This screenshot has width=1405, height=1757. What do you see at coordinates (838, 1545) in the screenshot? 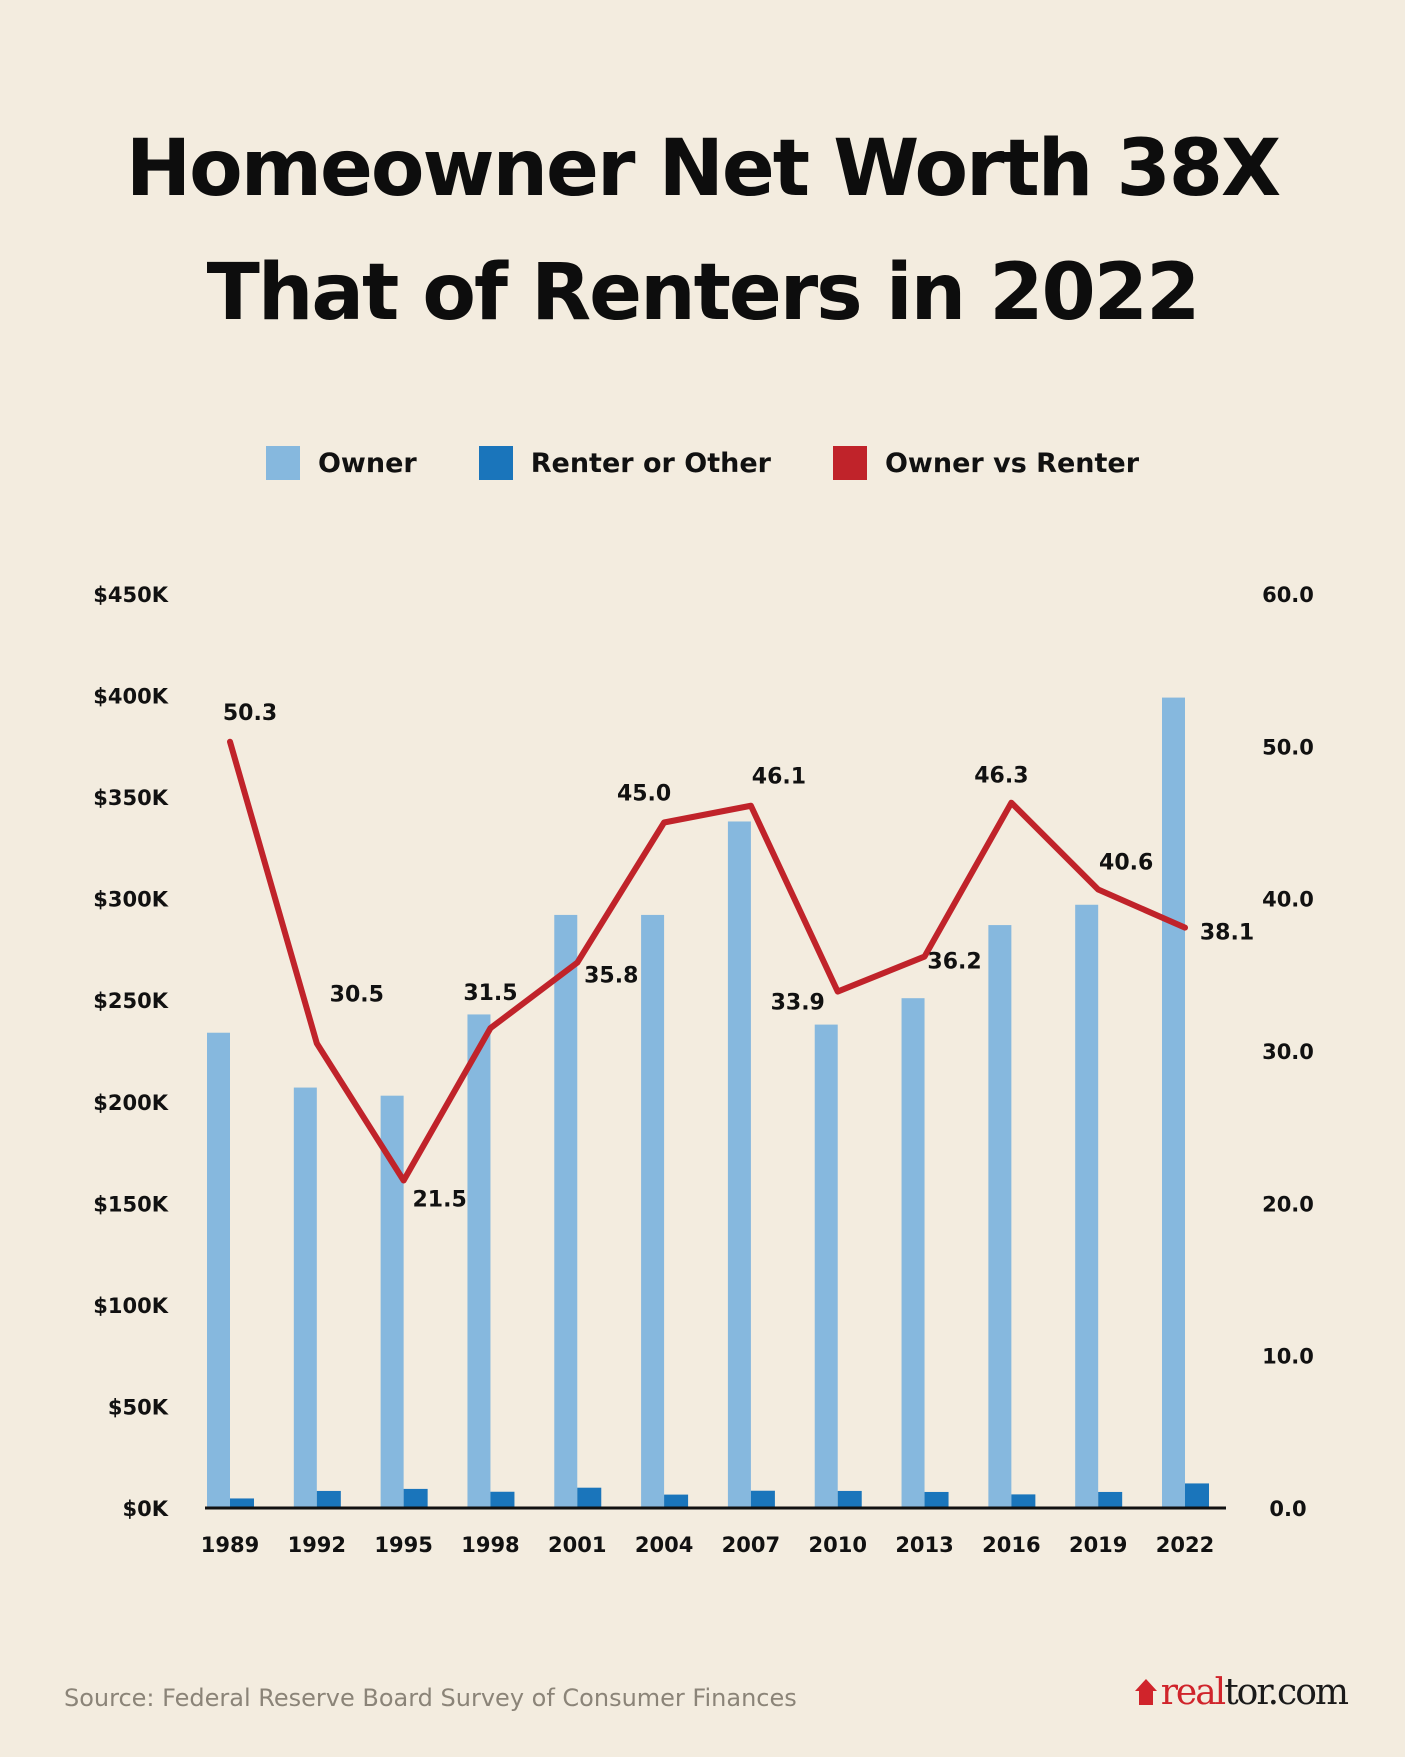
I see `x-axis-tick-label: 2010` at bounding box center [838, 1545].